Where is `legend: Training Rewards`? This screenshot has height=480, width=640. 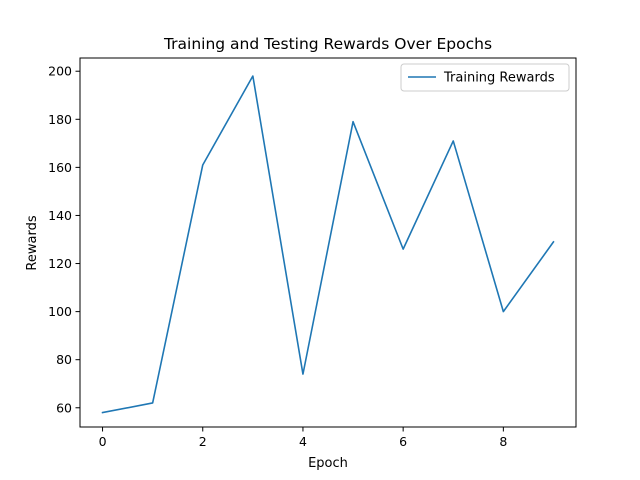
legend: Training Rewards is located at coordinates (485, 77).